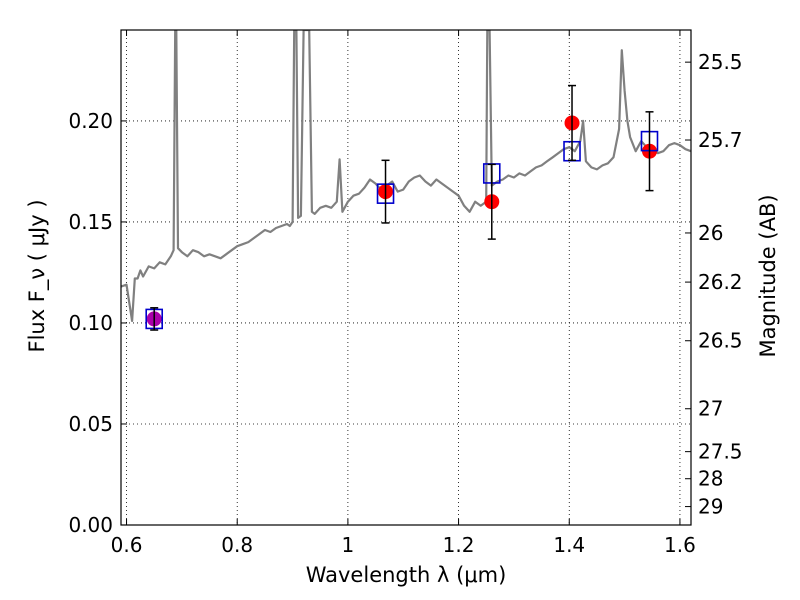  I want to click on y-right-tick-label: 26, so click(710, 233).